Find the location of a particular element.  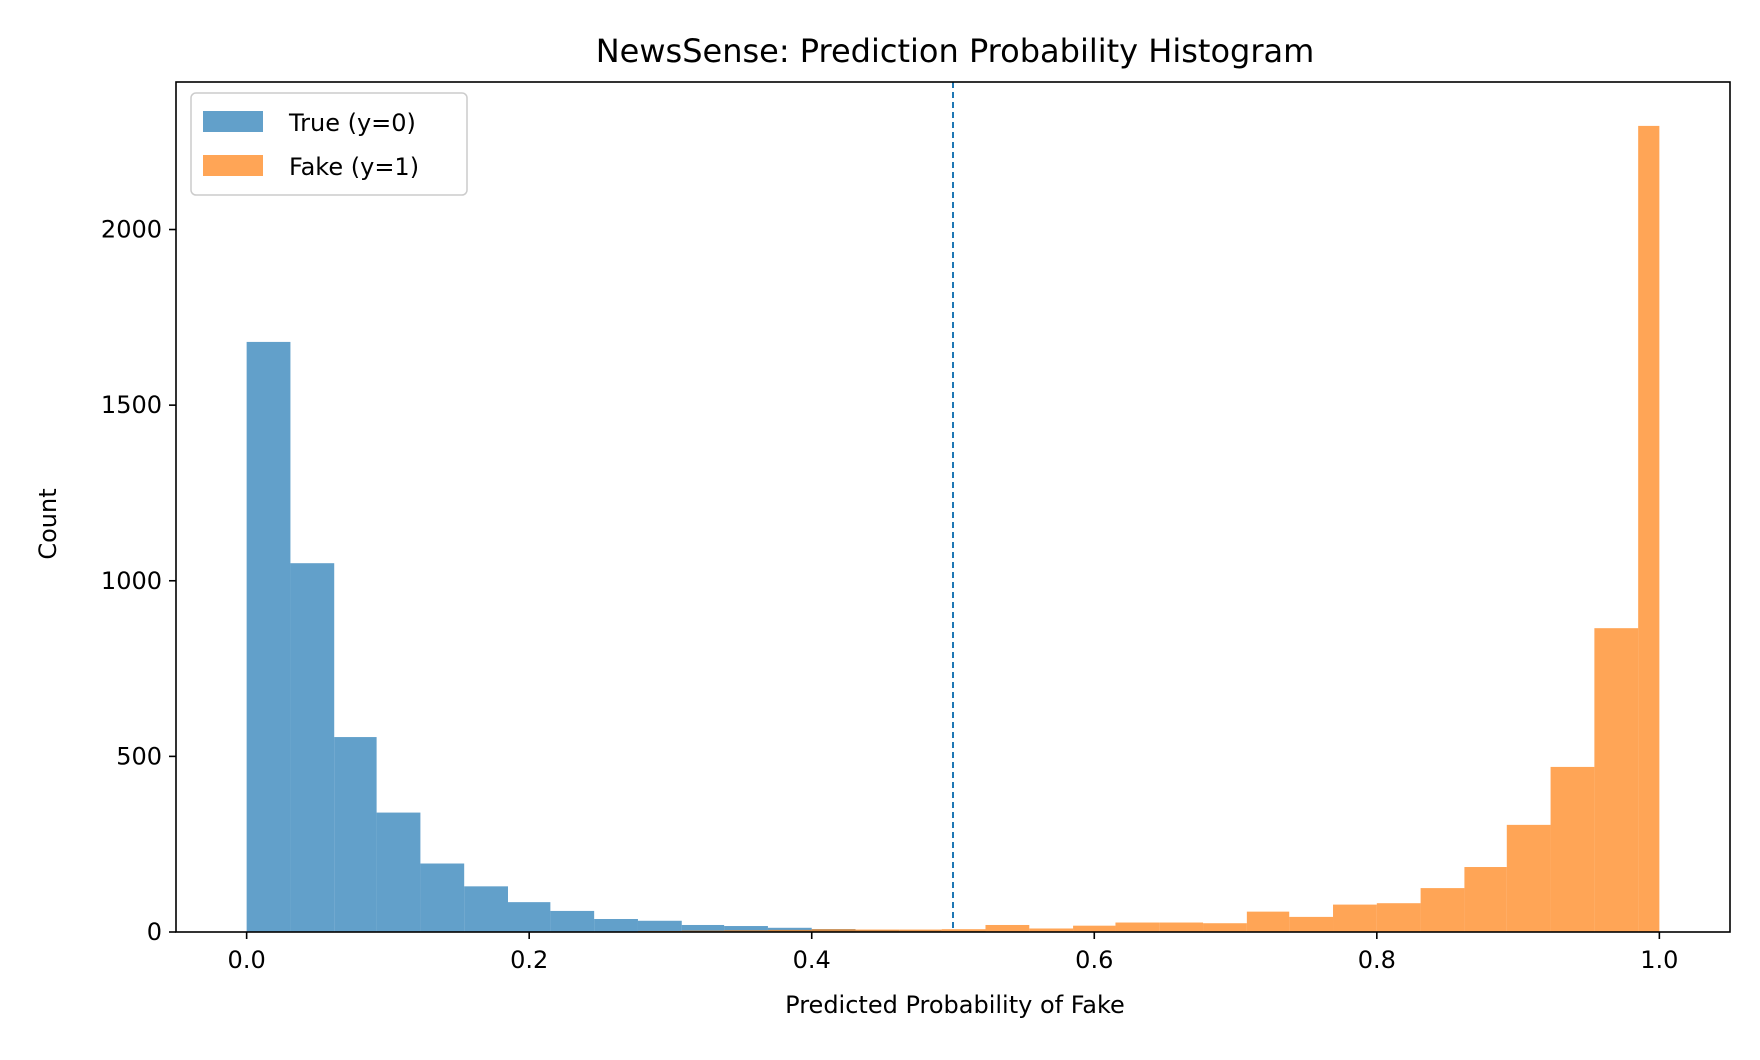

x-tick-label: 0.2 is located at coordinates (529, 960).